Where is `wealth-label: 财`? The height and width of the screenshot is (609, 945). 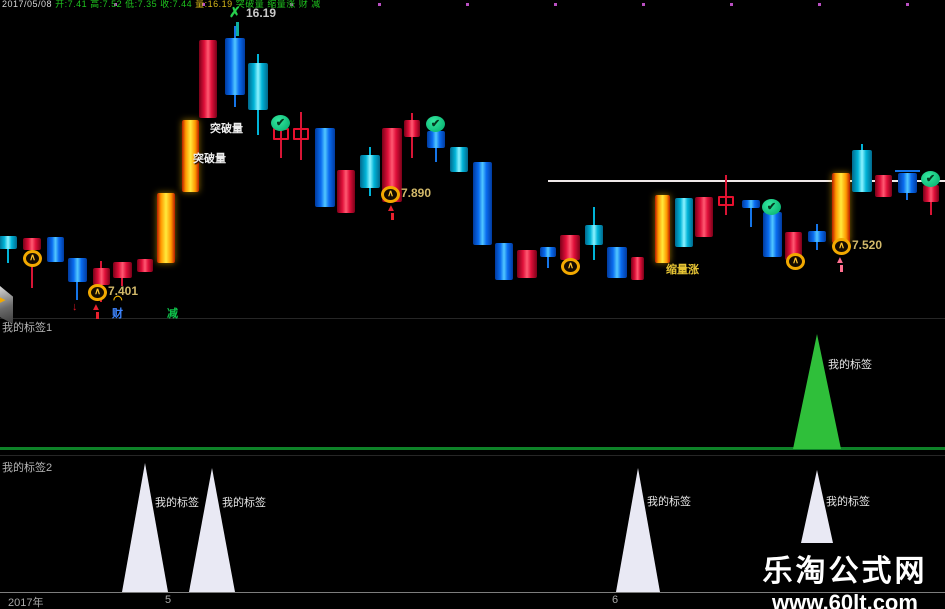
wealth-label: 财 is located at coordinates (117, 314).